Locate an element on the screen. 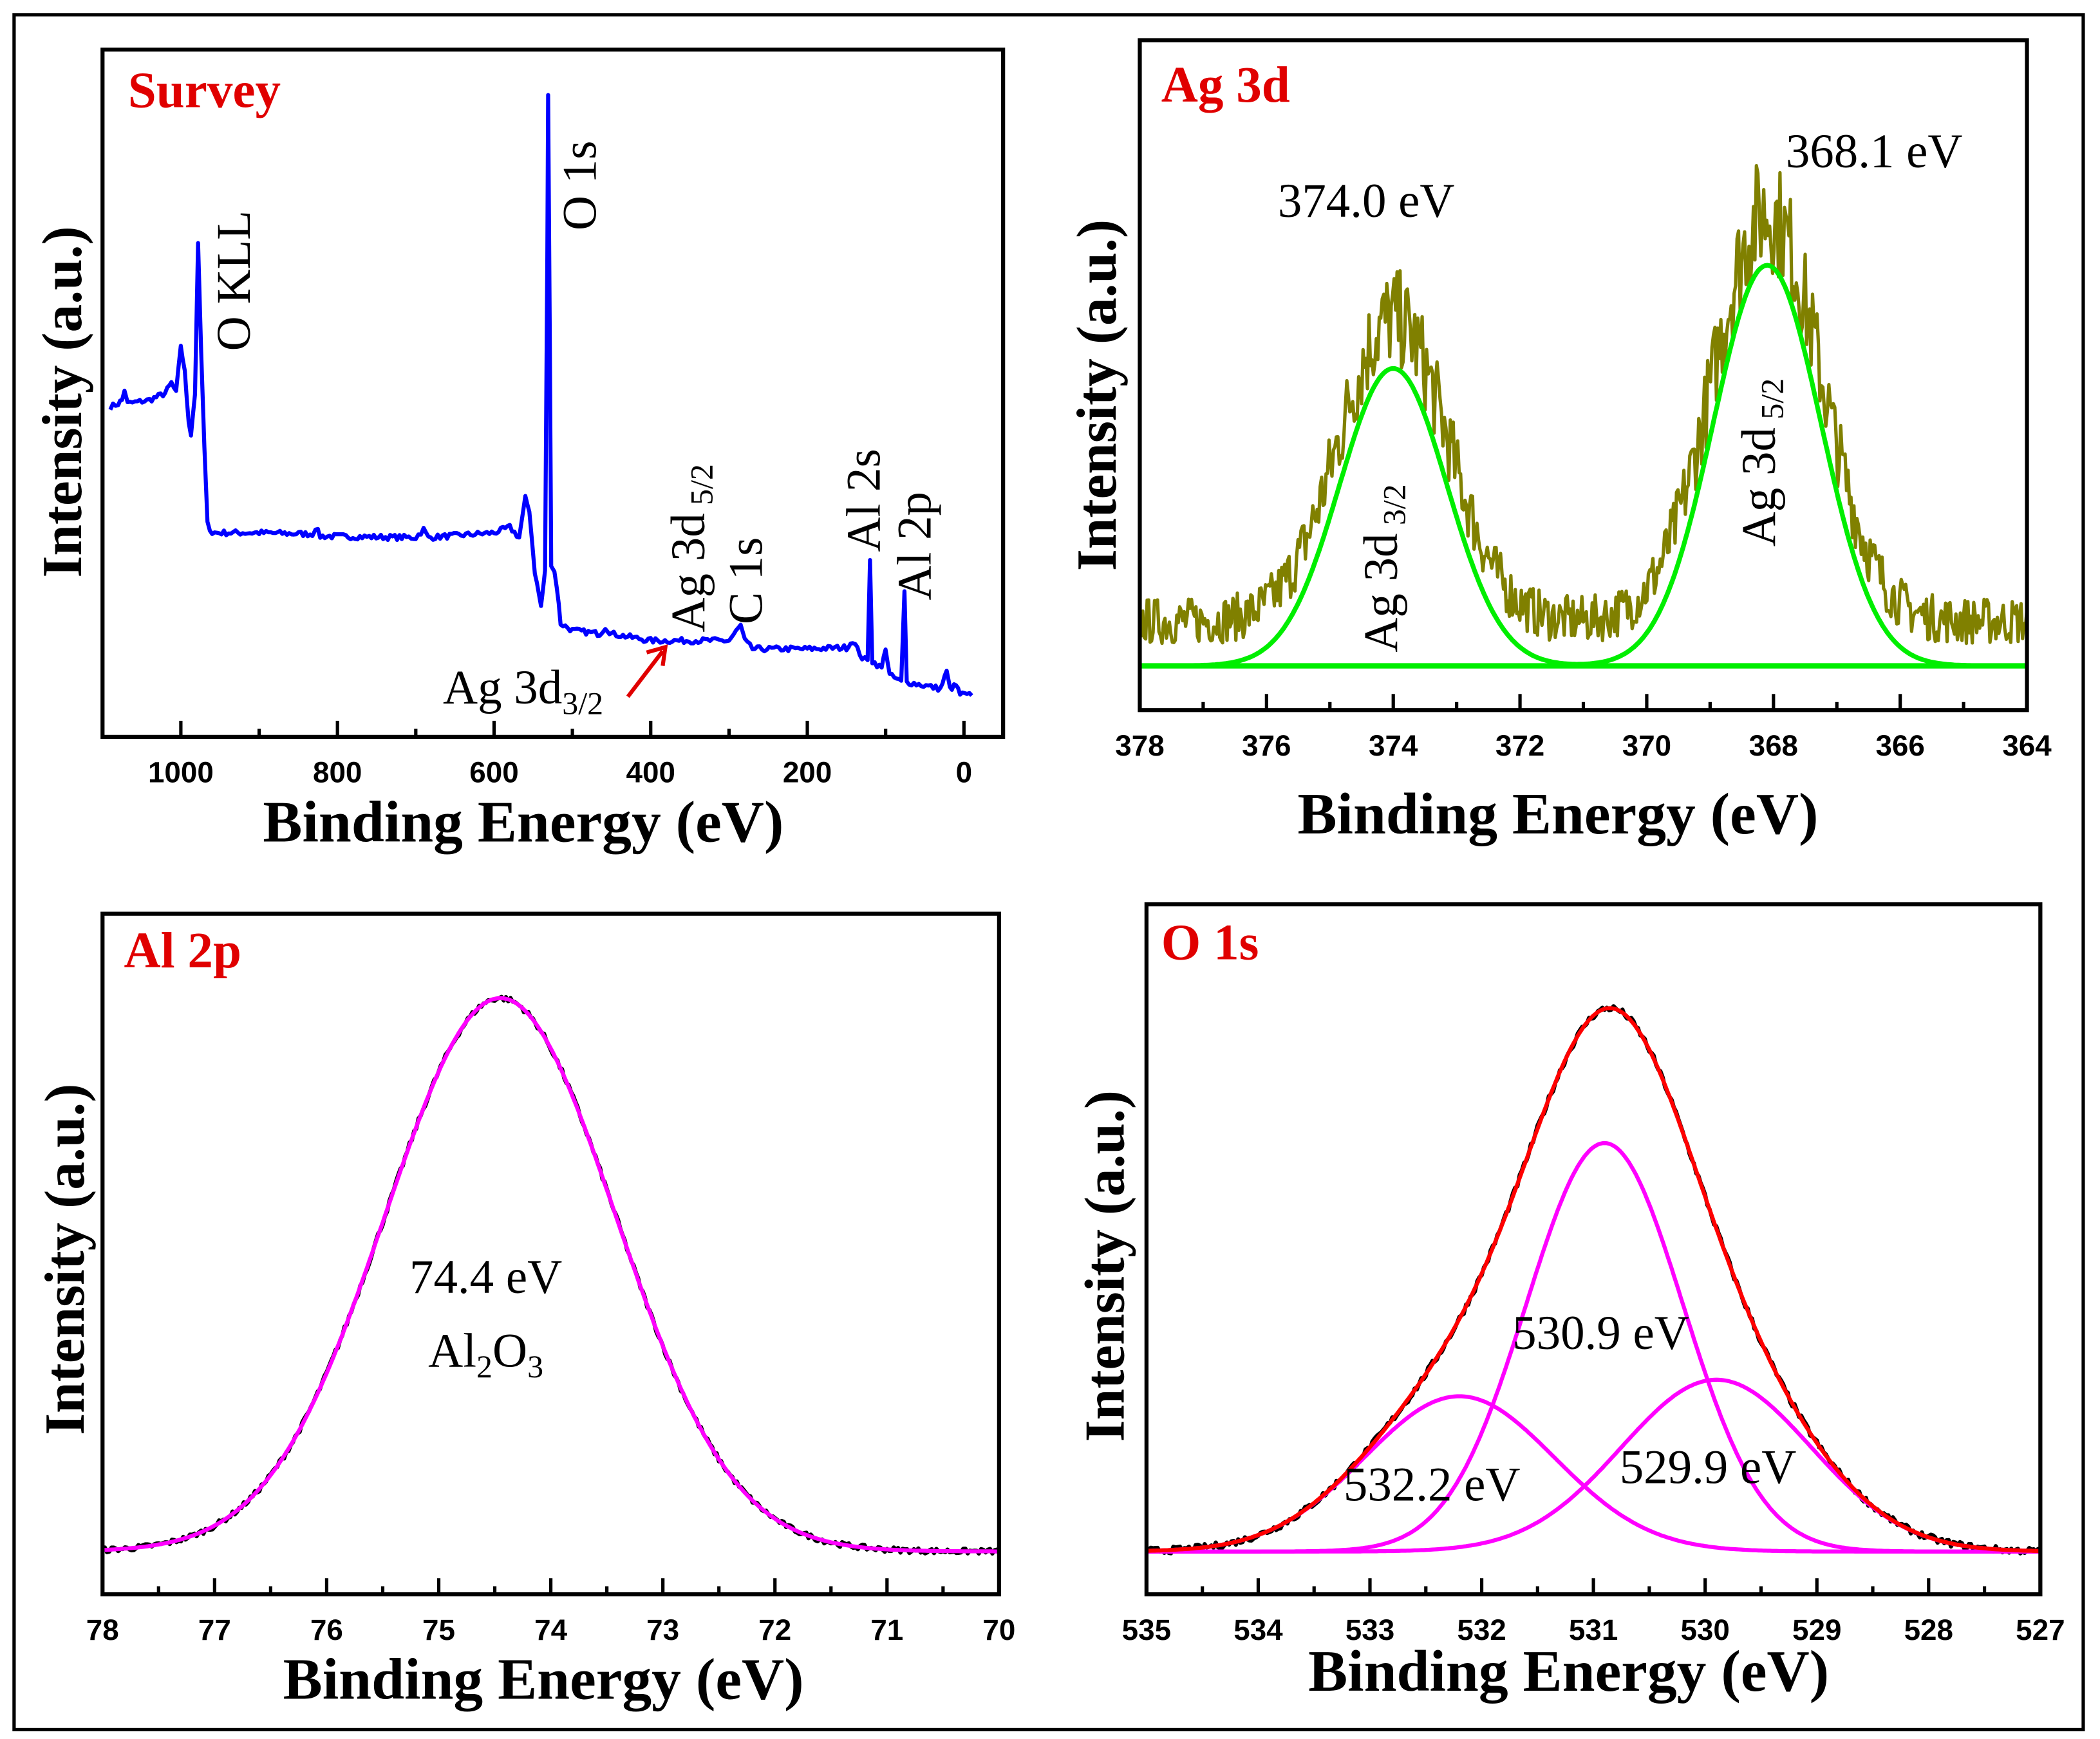  x-tick-label: 366 is located at coordinates (1899, 746).